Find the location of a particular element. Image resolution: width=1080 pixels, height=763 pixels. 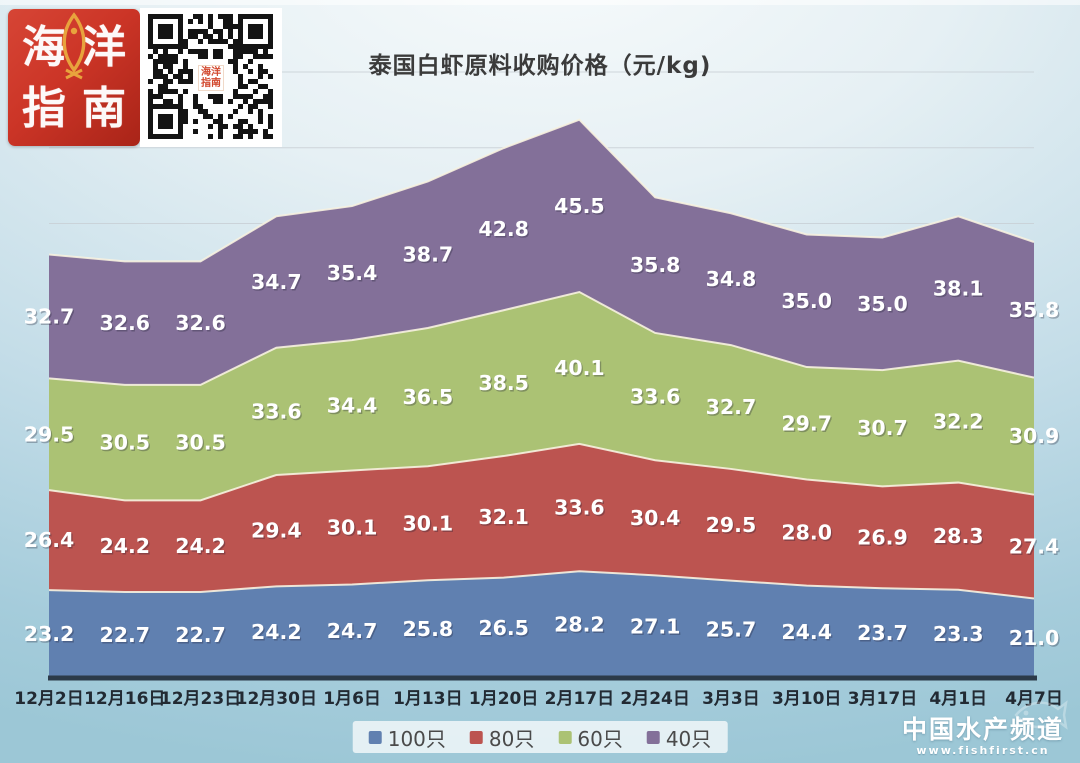

data-label-shadow: 30.9 is located at coordinates (1035, 438).